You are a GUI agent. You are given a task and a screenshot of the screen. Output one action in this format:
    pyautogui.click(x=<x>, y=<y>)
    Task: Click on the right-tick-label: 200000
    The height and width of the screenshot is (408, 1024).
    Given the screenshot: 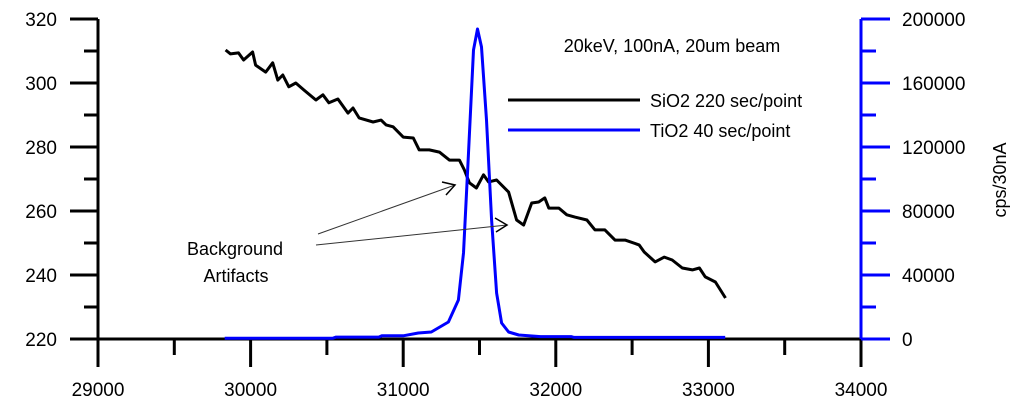 What is the action you would take?
    pyautogui.click(x=933, y=20)
    